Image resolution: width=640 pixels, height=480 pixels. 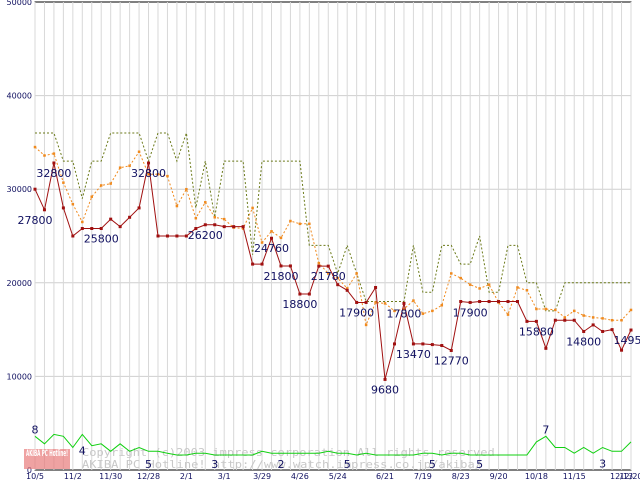 What do you see at coordinates (356, 312) in the screenshot?
I see `price-label: 17900` at bounding box center [356, 312].